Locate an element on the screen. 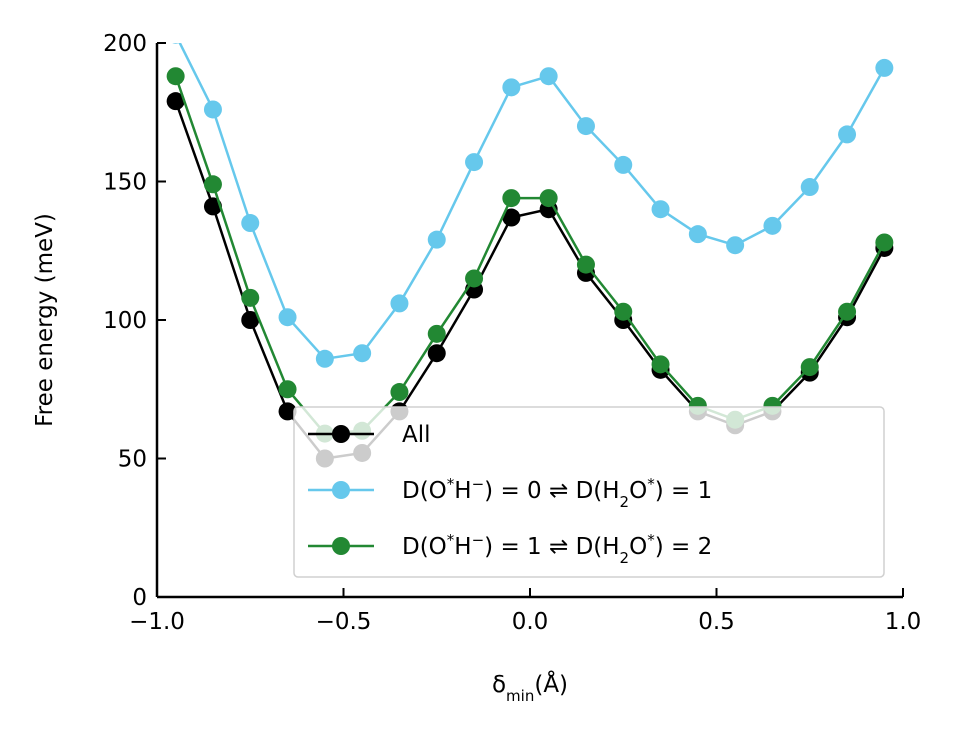 This screenshot has width=958, height=733. legend-entry-2: D(O*H−) = 1 ⇌ D(H2O*) = 2 is located at coordinates (510, 549).